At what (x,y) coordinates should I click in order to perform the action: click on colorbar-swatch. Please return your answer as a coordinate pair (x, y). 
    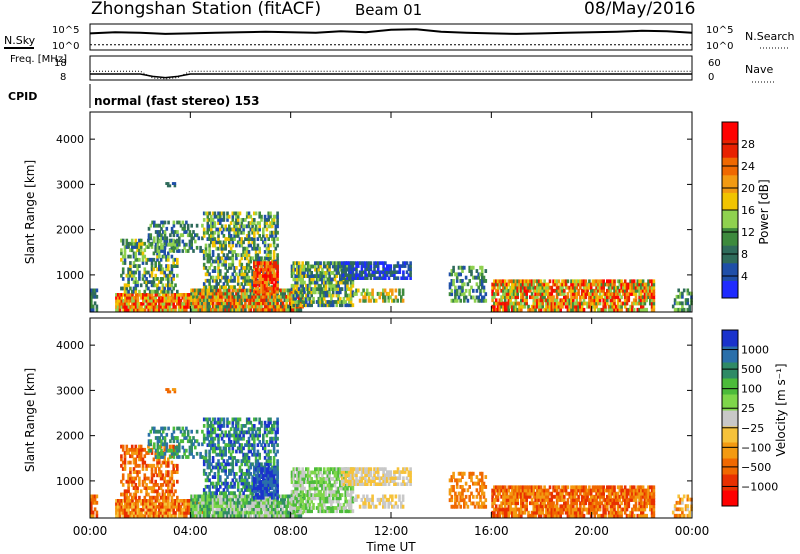
    Looking at the image, I should click on (730, 148).